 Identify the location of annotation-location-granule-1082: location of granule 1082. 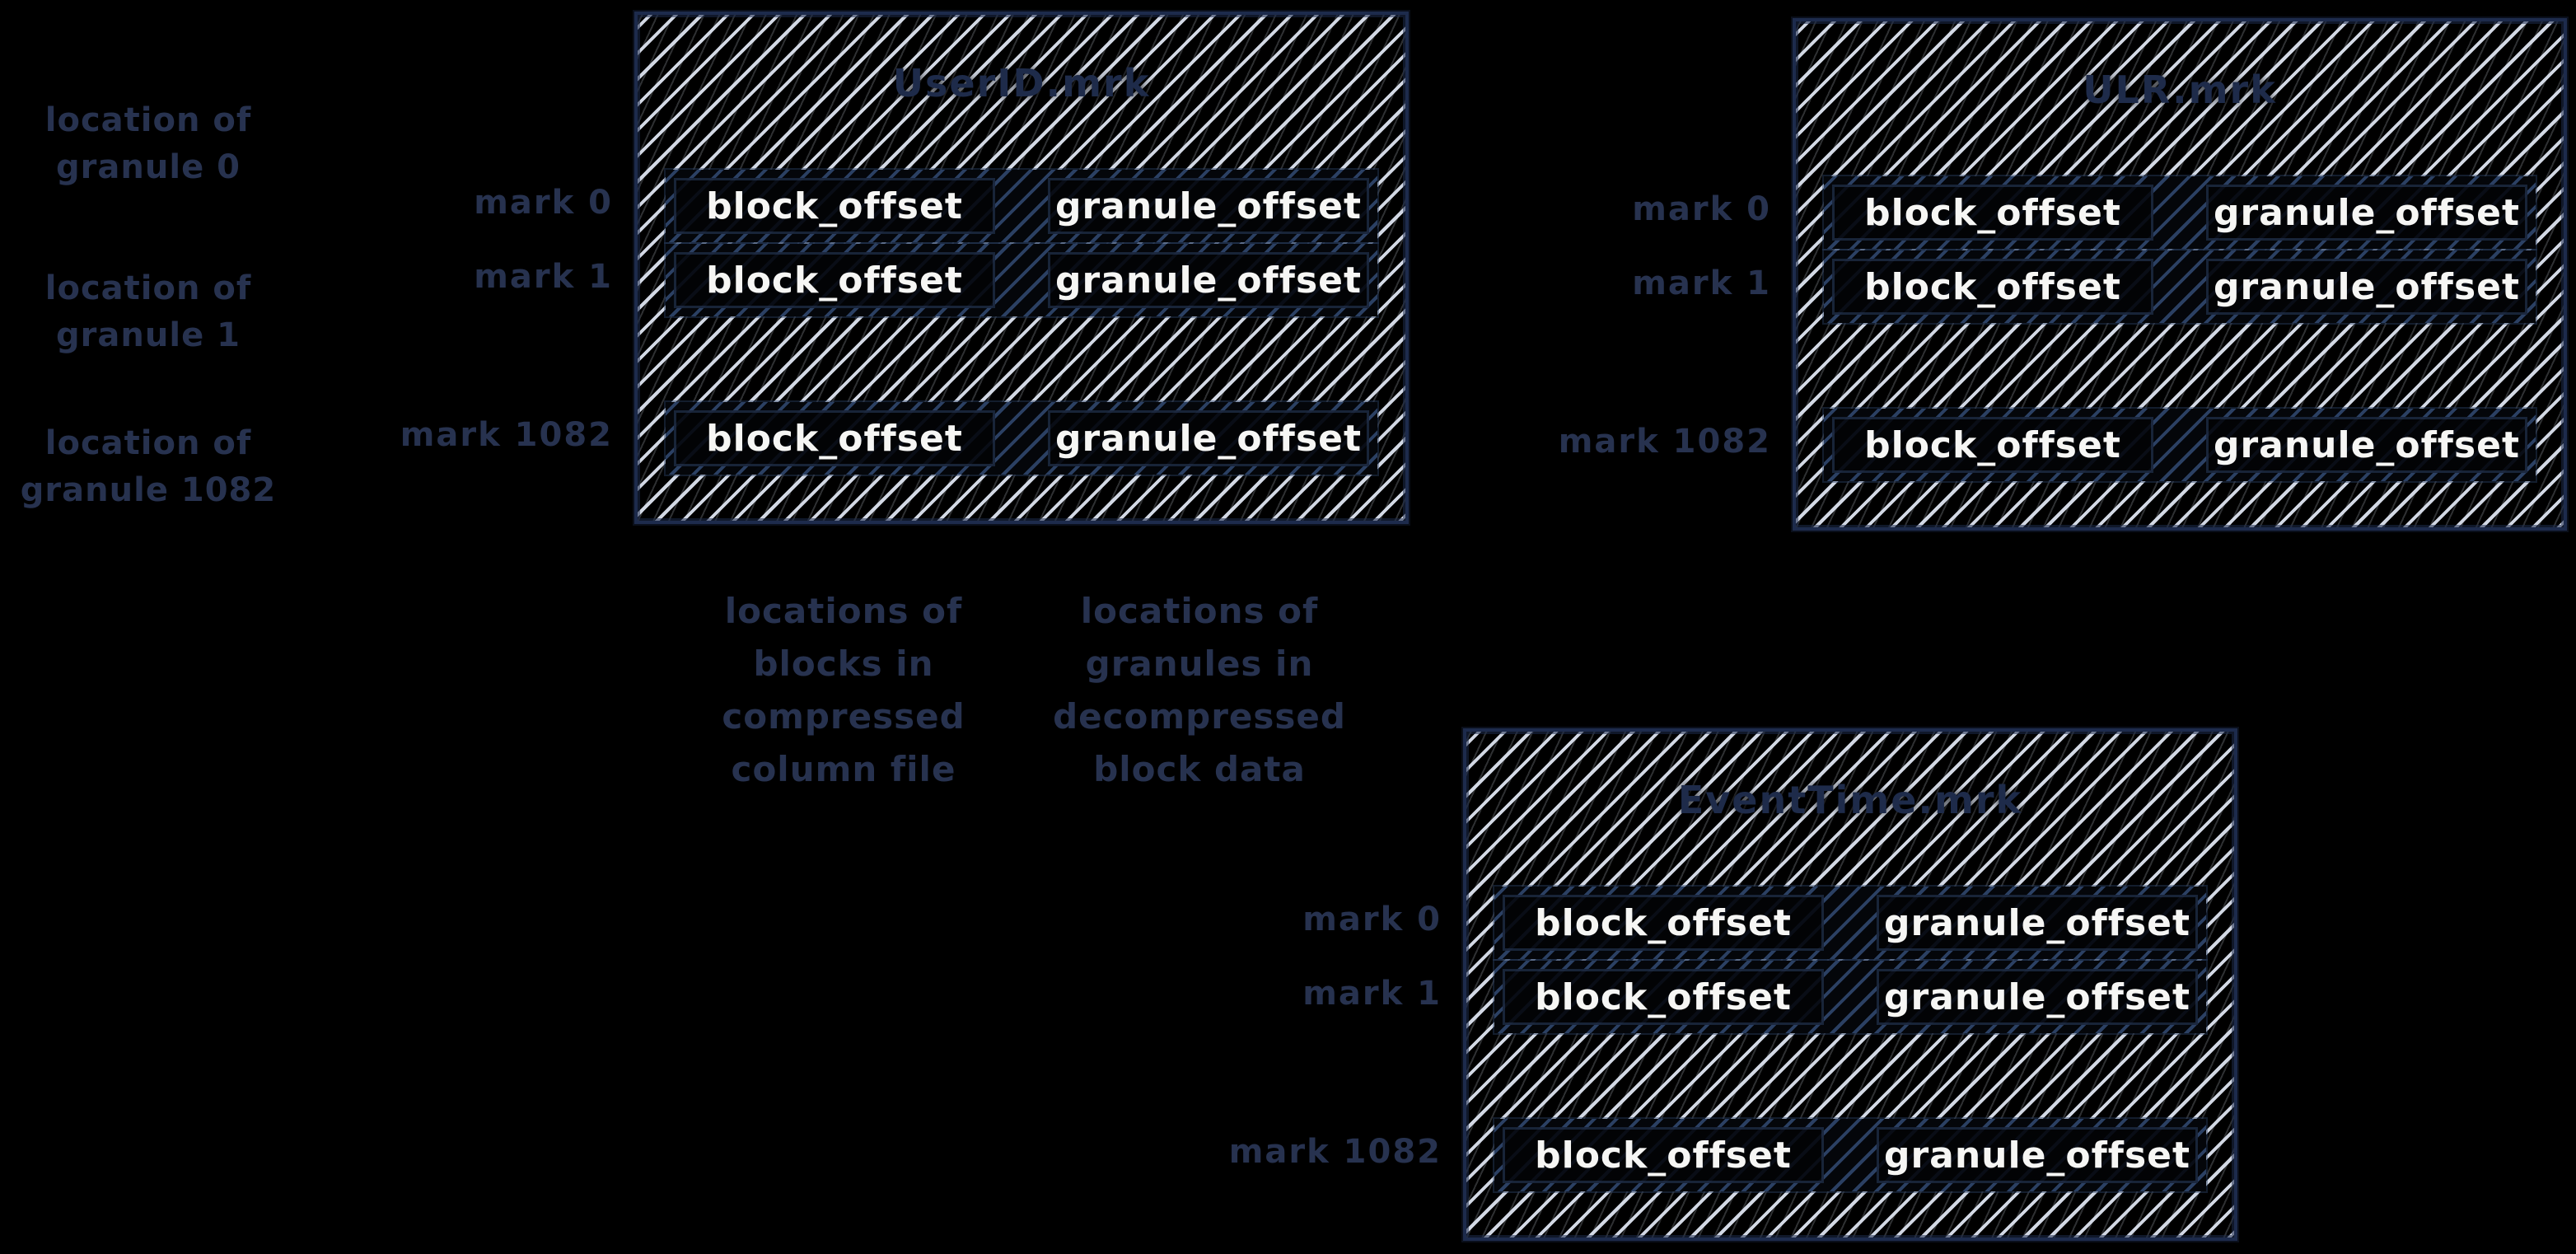
(148, 467).